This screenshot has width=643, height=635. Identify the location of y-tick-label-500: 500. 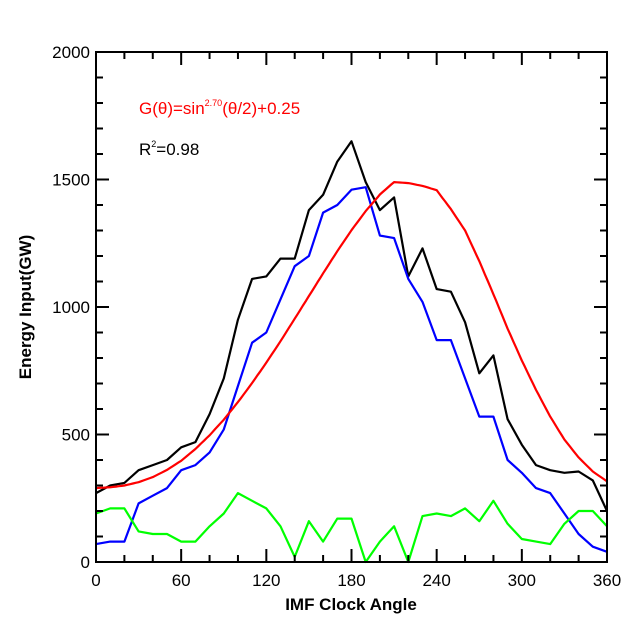
(76, 435).